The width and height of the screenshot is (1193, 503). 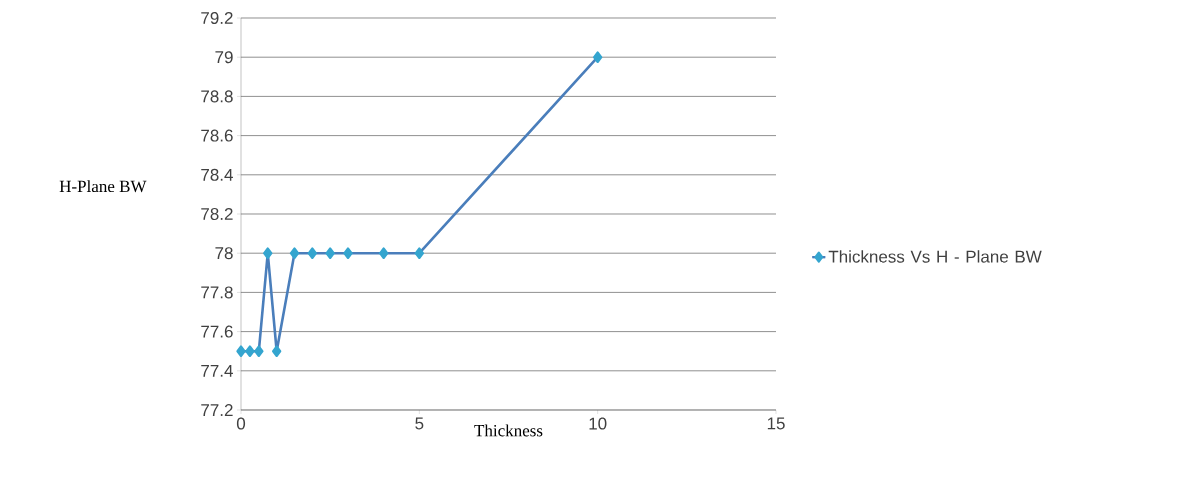 What do you see at coordinates (217, 292) in the screenshot?
I see `y-tick-label: 77.8` at bounding box center [217, 292].